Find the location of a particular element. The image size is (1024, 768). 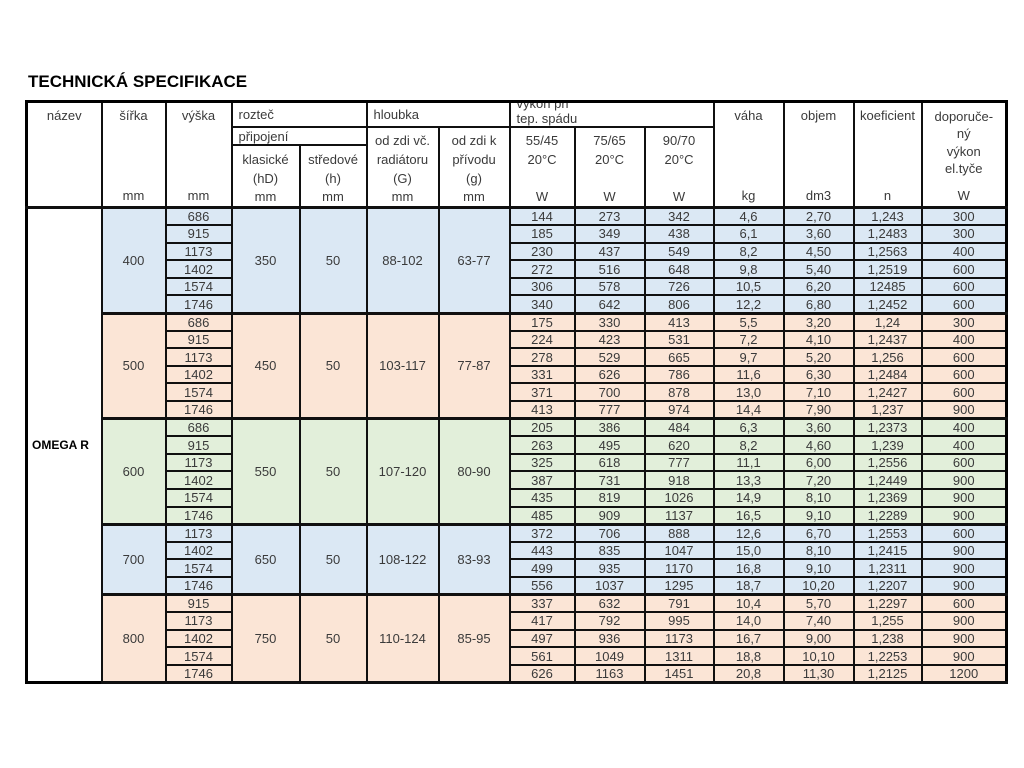

cell-volume: 6,70 is located at coordinates (818, 533).